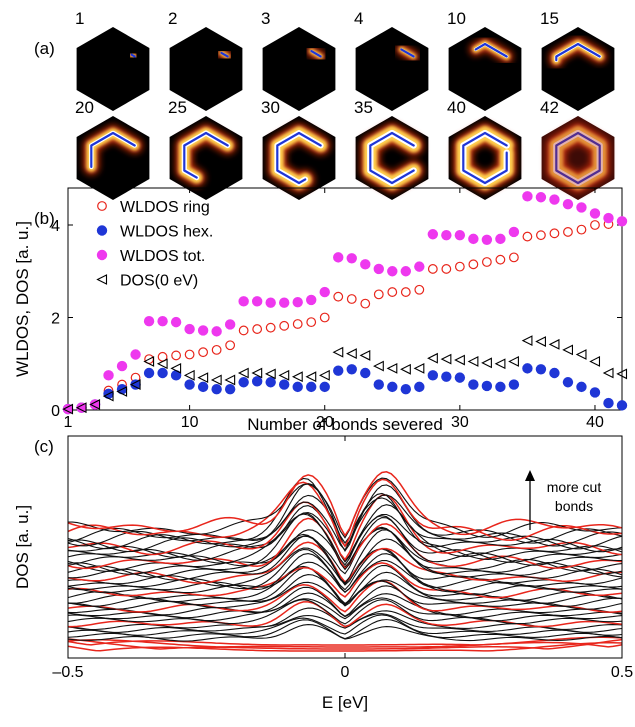 The image size is (635, 727). I want to click on hex-panel-label: 20, so click(84, 107).